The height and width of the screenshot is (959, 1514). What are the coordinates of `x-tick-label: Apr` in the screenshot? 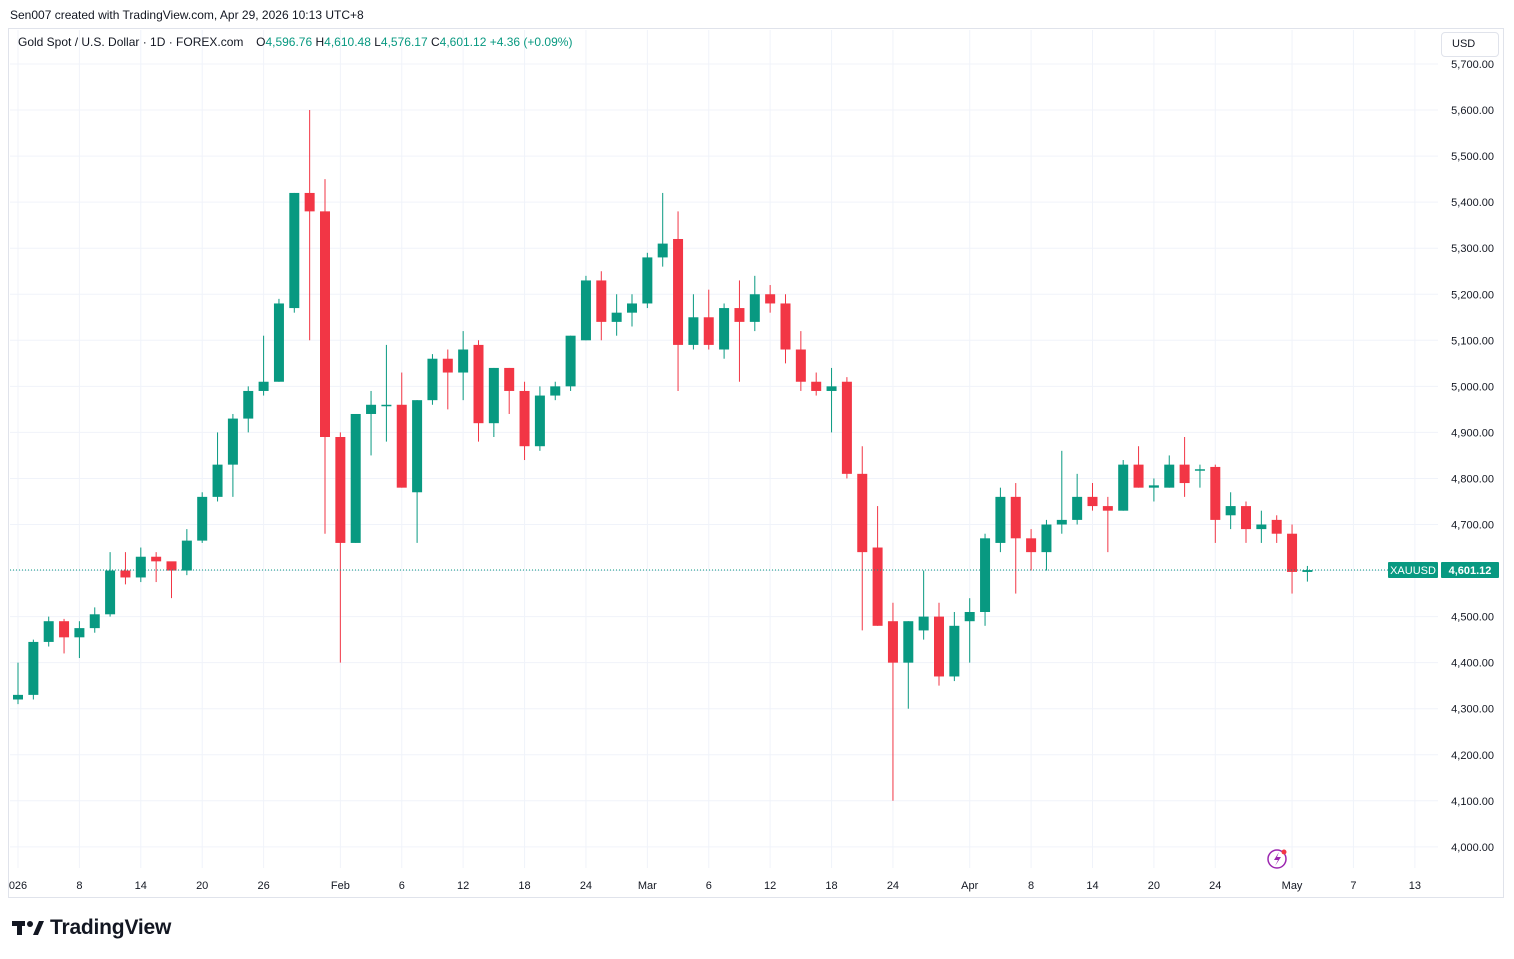 It's located at (969, 886).